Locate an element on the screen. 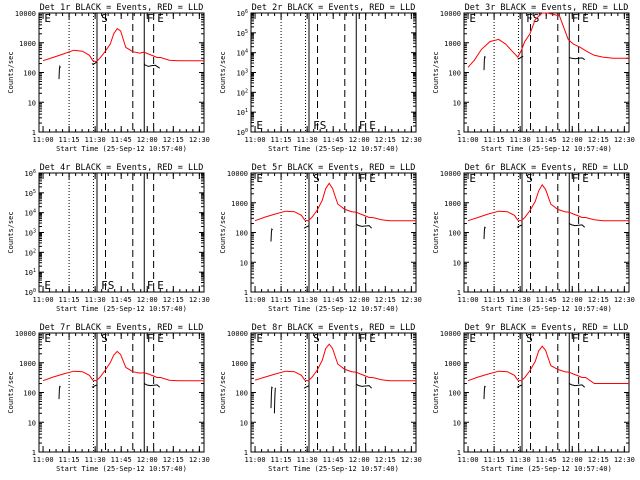 The image size is (640, 480). panel-title: Det 8r BLACK = Events, RED = LLD is located at coordinates (334, 328).